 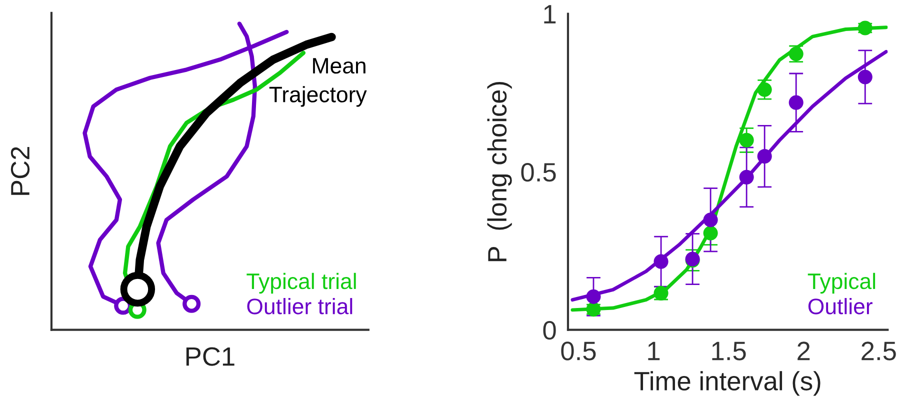 What do you see at coordinates (20, 171) in the screenshot?
I see `text: PC2` at bounding box center [20, 171].